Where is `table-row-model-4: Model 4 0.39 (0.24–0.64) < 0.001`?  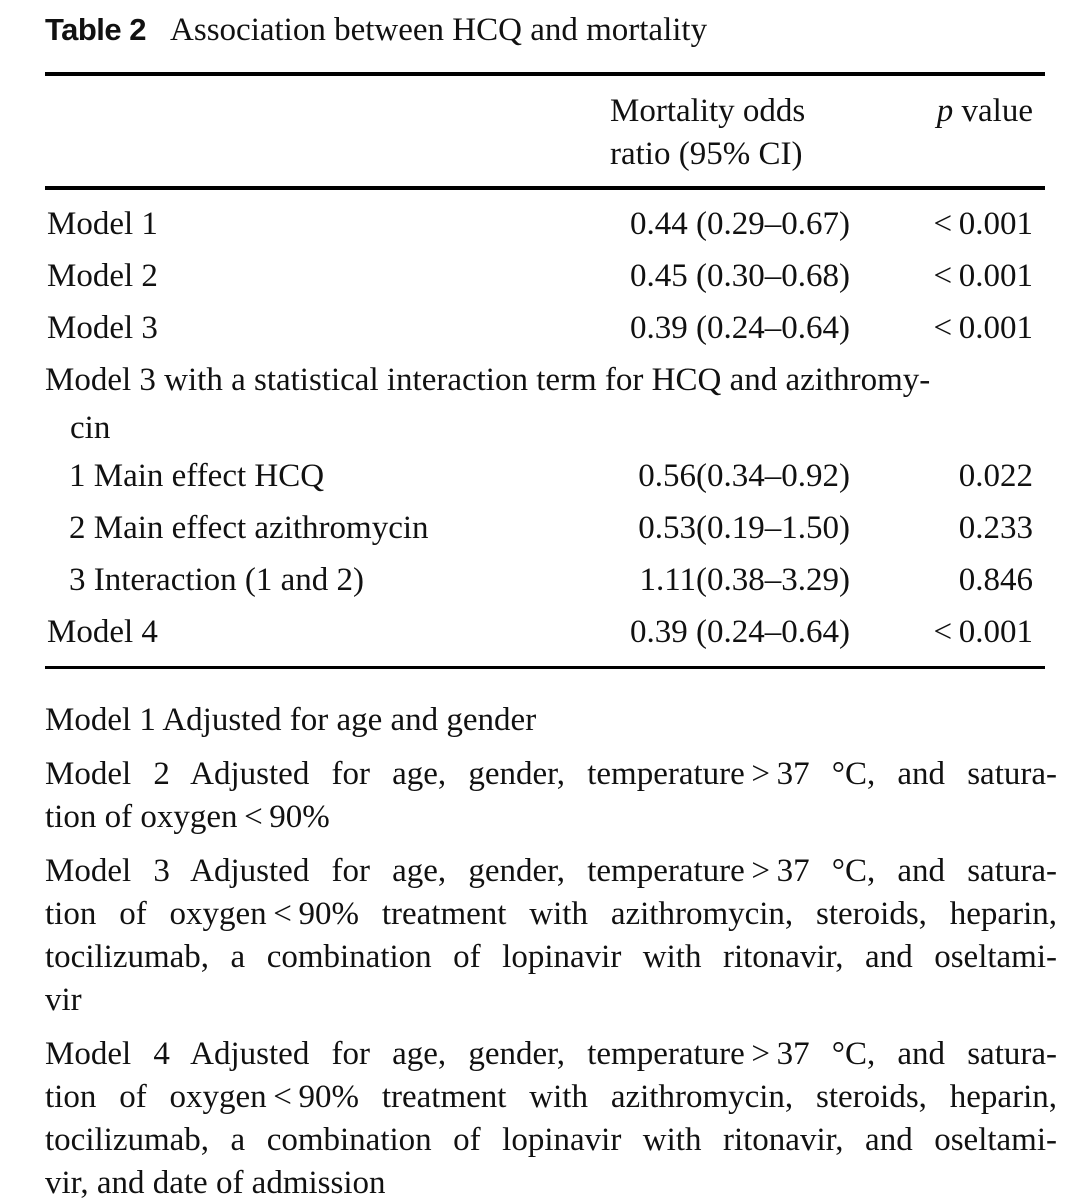
table-row-model-4: Model 4 0.39 (0.24–0.64) < 0.001 is located at coordinates (545, 632).